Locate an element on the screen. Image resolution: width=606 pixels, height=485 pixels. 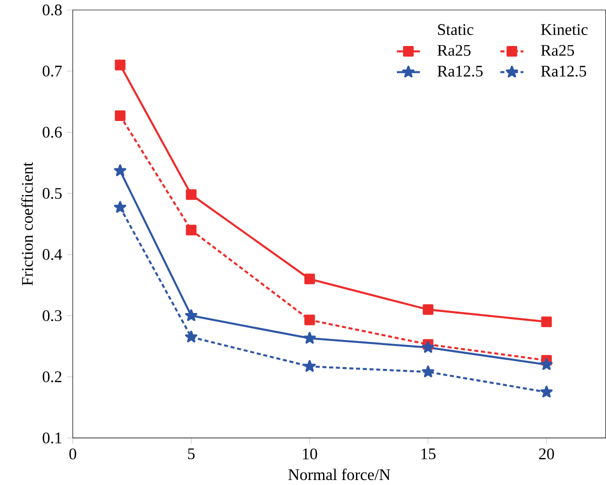
x-tick-label: 10 is located at coordinates (310, 454).